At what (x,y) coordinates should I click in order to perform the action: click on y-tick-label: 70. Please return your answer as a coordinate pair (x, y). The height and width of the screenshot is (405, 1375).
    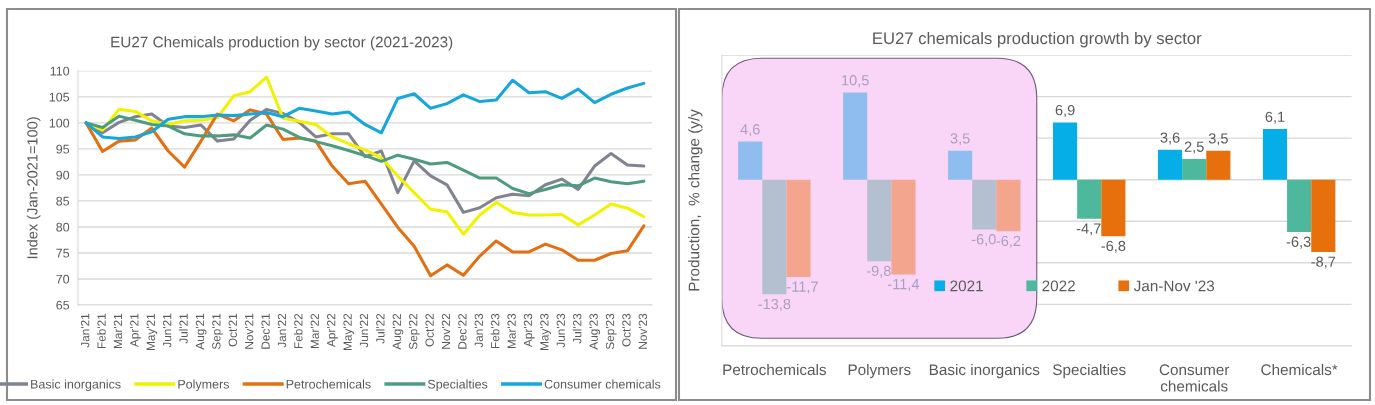
    Looking at the image, I should click on (63, 279).